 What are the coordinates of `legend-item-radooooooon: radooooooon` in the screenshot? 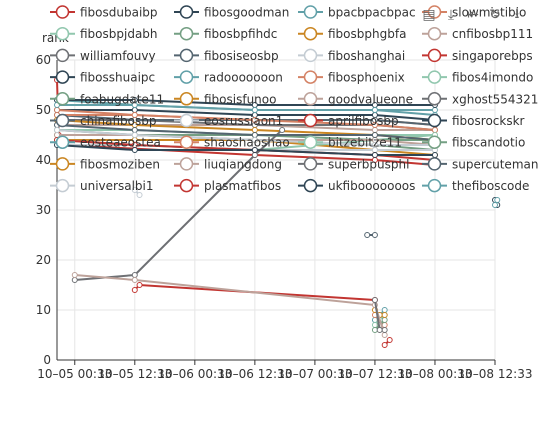 It's located at (228, 77).